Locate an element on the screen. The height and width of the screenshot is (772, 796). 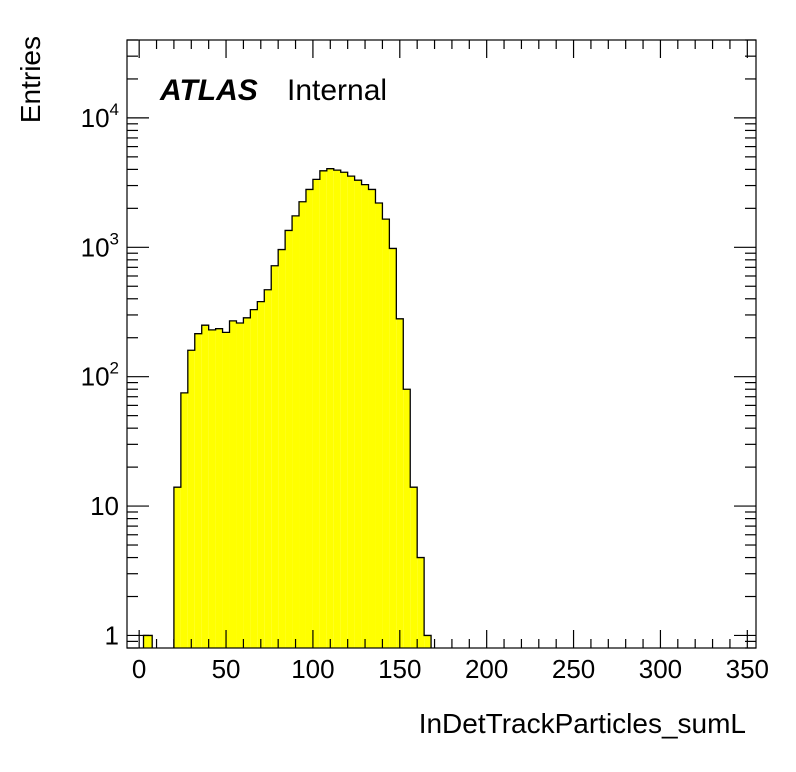
atlas-label: ATLAS is located at coordinates (208, 90).